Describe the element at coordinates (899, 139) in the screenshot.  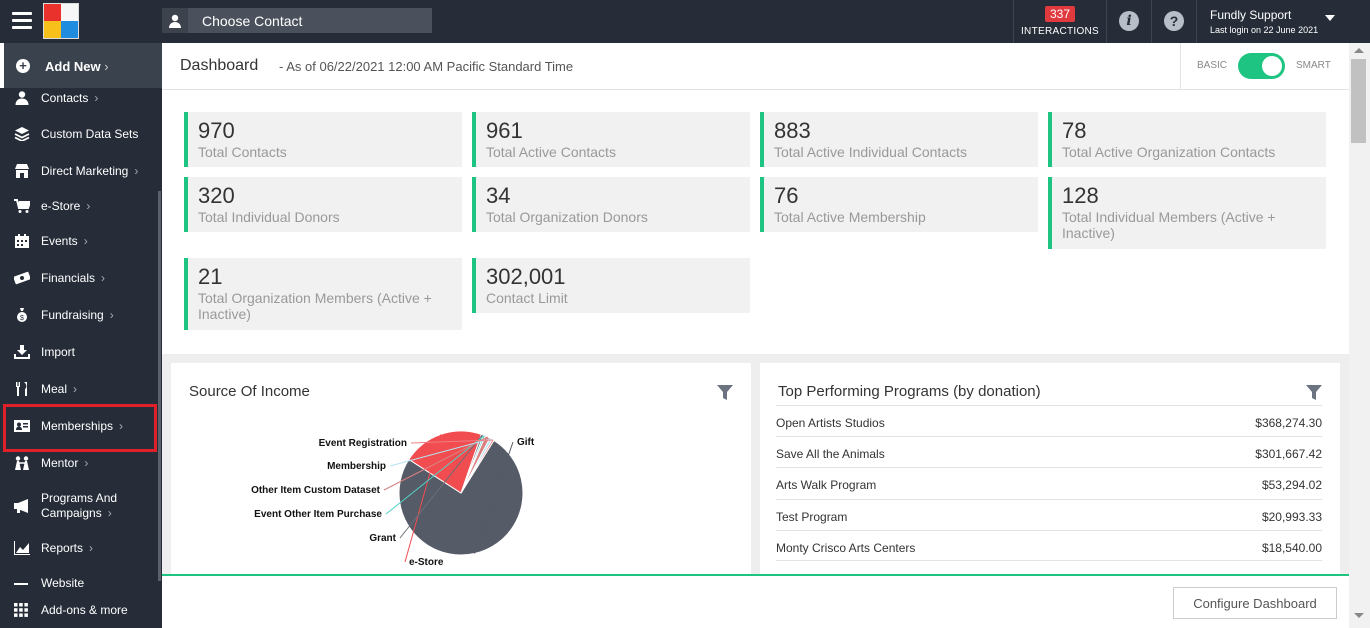
I see `stat-card: 883 Total Active Individual Contacts` at that location.